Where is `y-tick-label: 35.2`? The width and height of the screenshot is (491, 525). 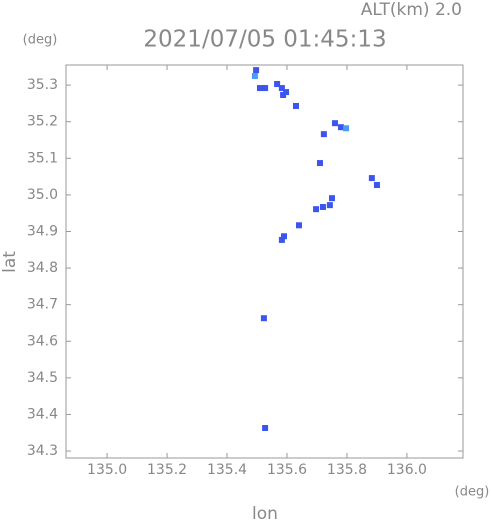
y-tick-label: 35.2 is located at coordinates (42, 122).